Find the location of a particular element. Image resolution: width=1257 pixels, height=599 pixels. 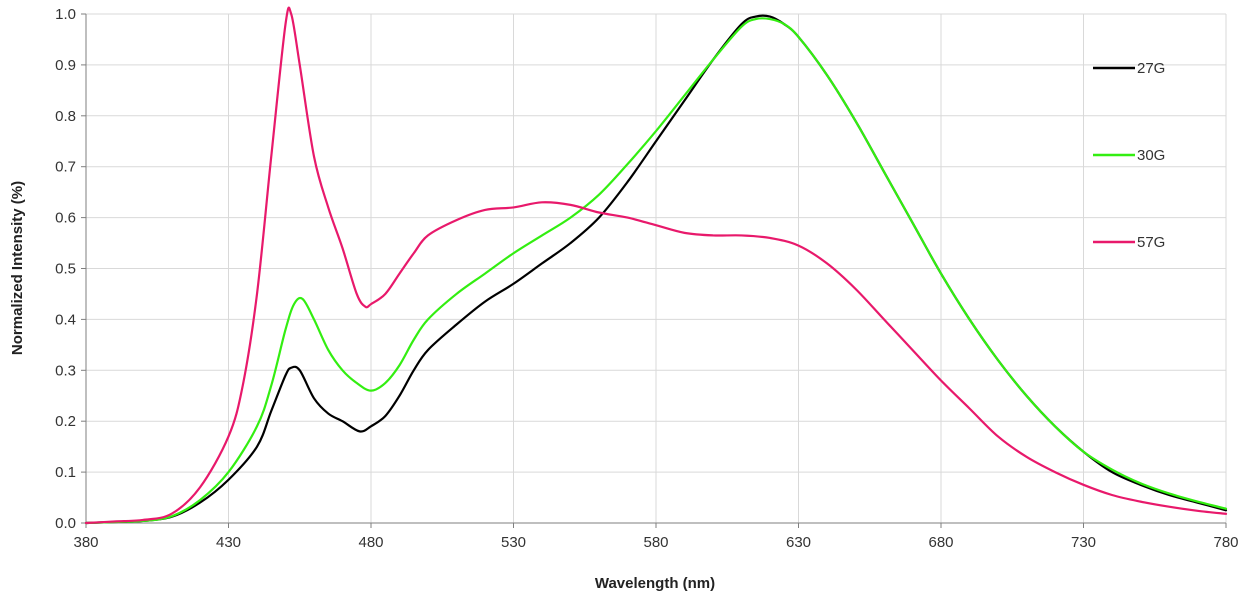

legend-item-30g: 30G is located at coordinates (1129, 155).